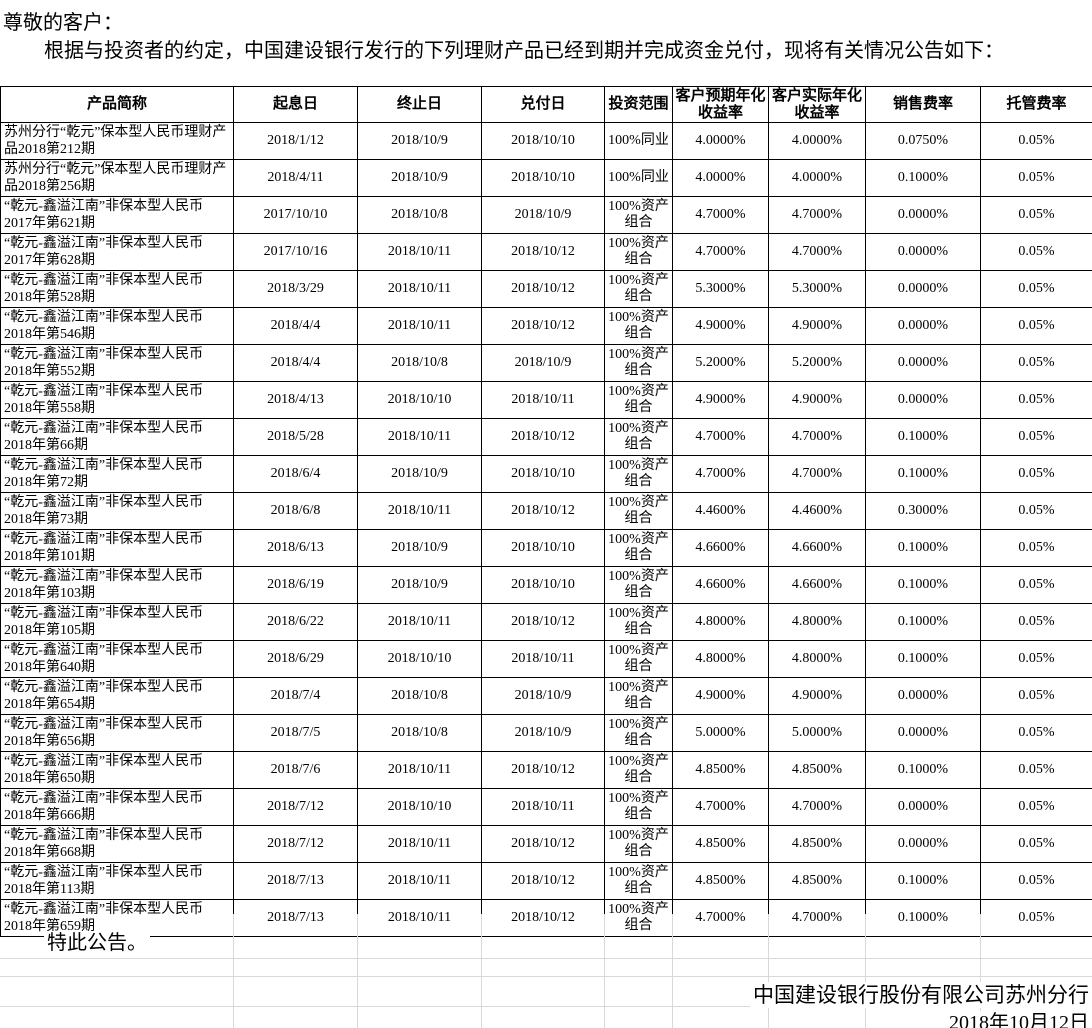 Image resolution: width=1092 pixels, height=1028 pixels. What do you see at coordinates (295, 770) in the screenshot?
I see `cell-start-date: 2018/7/6` at bounding box center [295, 770].